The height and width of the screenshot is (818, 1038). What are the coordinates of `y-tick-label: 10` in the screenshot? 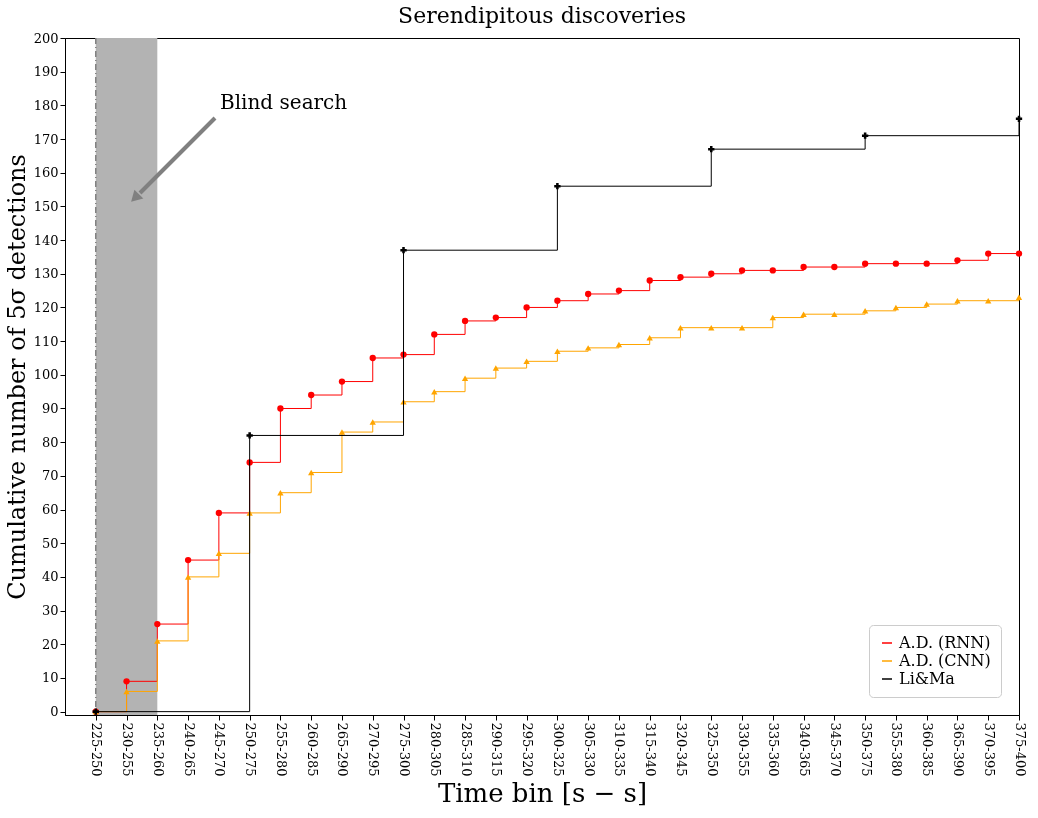 It's located at (50, 678).